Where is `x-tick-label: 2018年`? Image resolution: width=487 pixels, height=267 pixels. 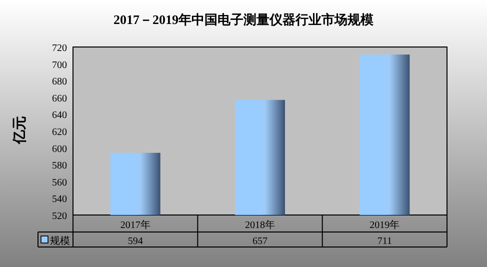 x-tick-label: 2018年 is located at coordinates (260, 225).